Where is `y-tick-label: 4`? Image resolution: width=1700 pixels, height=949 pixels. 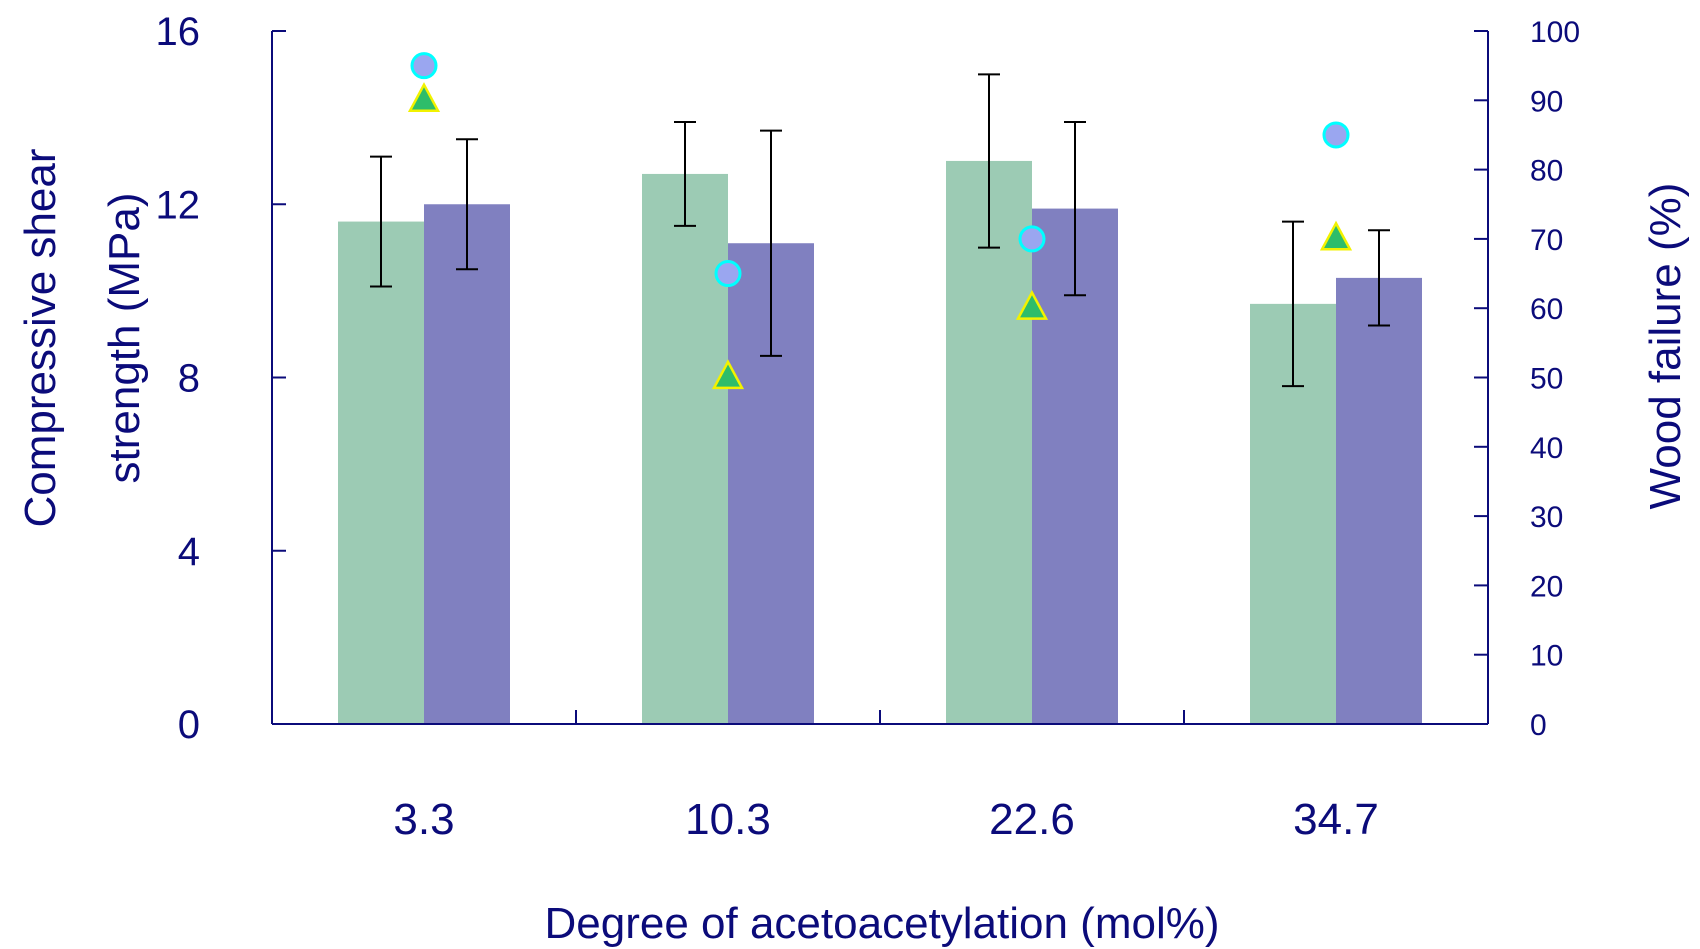 y-tick-label: 4 is located at coordinates (189, 552).